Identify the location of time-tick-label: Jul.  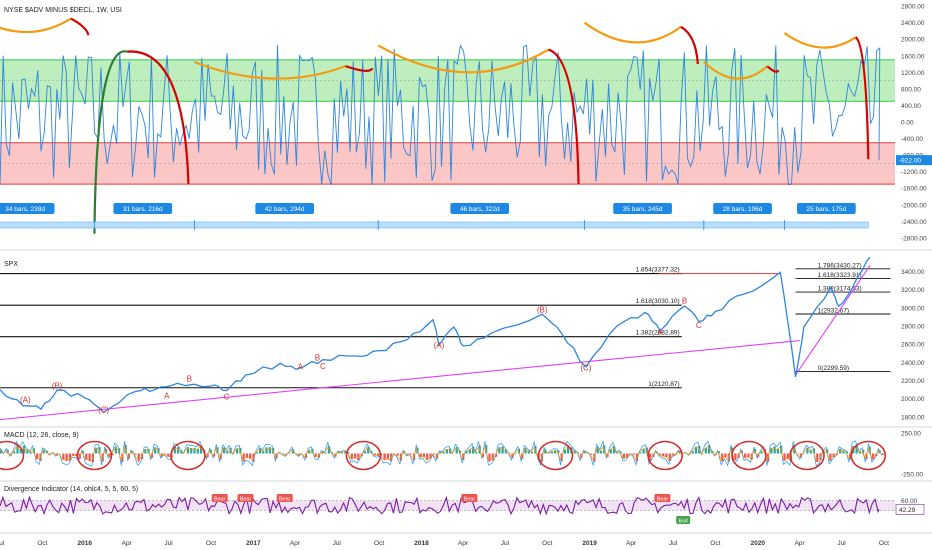
(505, 543).